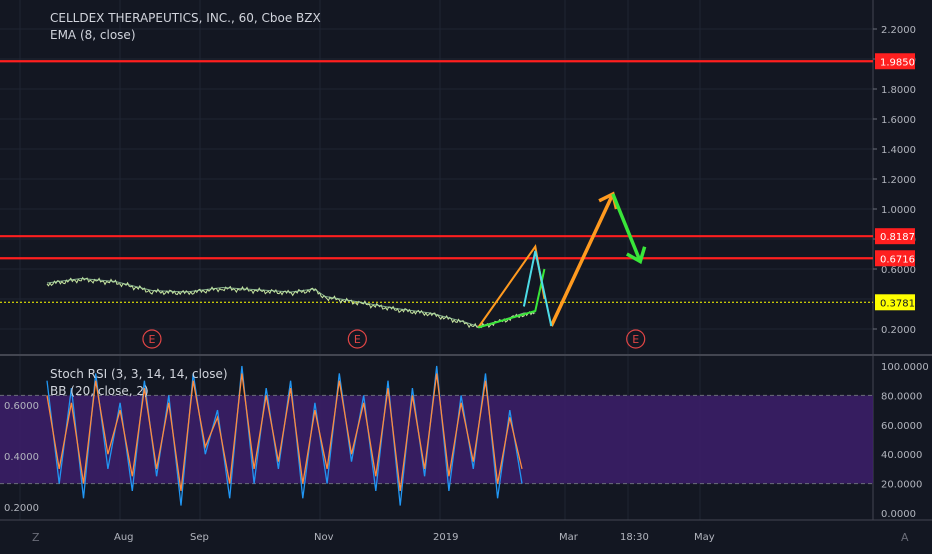 This screenshot has width=932, height=554. I want to click on y-tick-label: 1.4000, so click(898, 150).